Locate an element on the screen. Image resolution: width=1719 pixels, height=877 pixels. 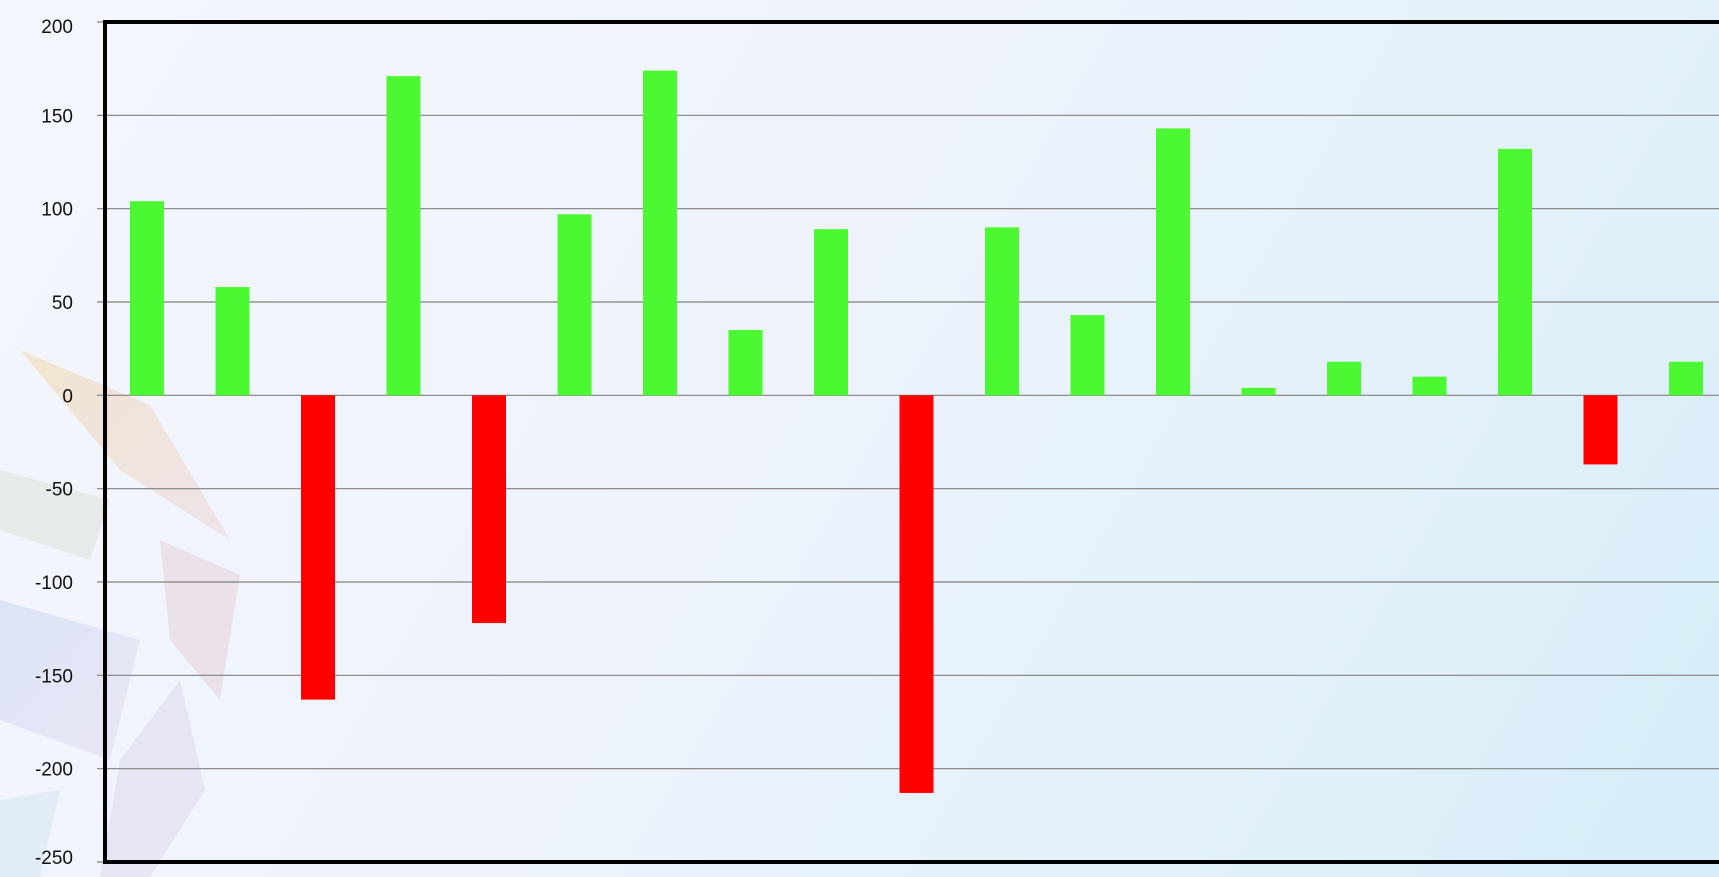
y-tick-label: 50 is located at coordinates (62, 303).